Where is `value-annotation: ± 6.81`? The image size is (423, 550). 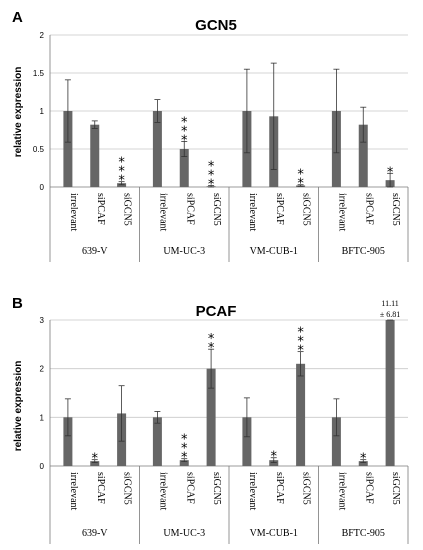
value-annotation: ± 6.81 is located at coordinates (390, 314).